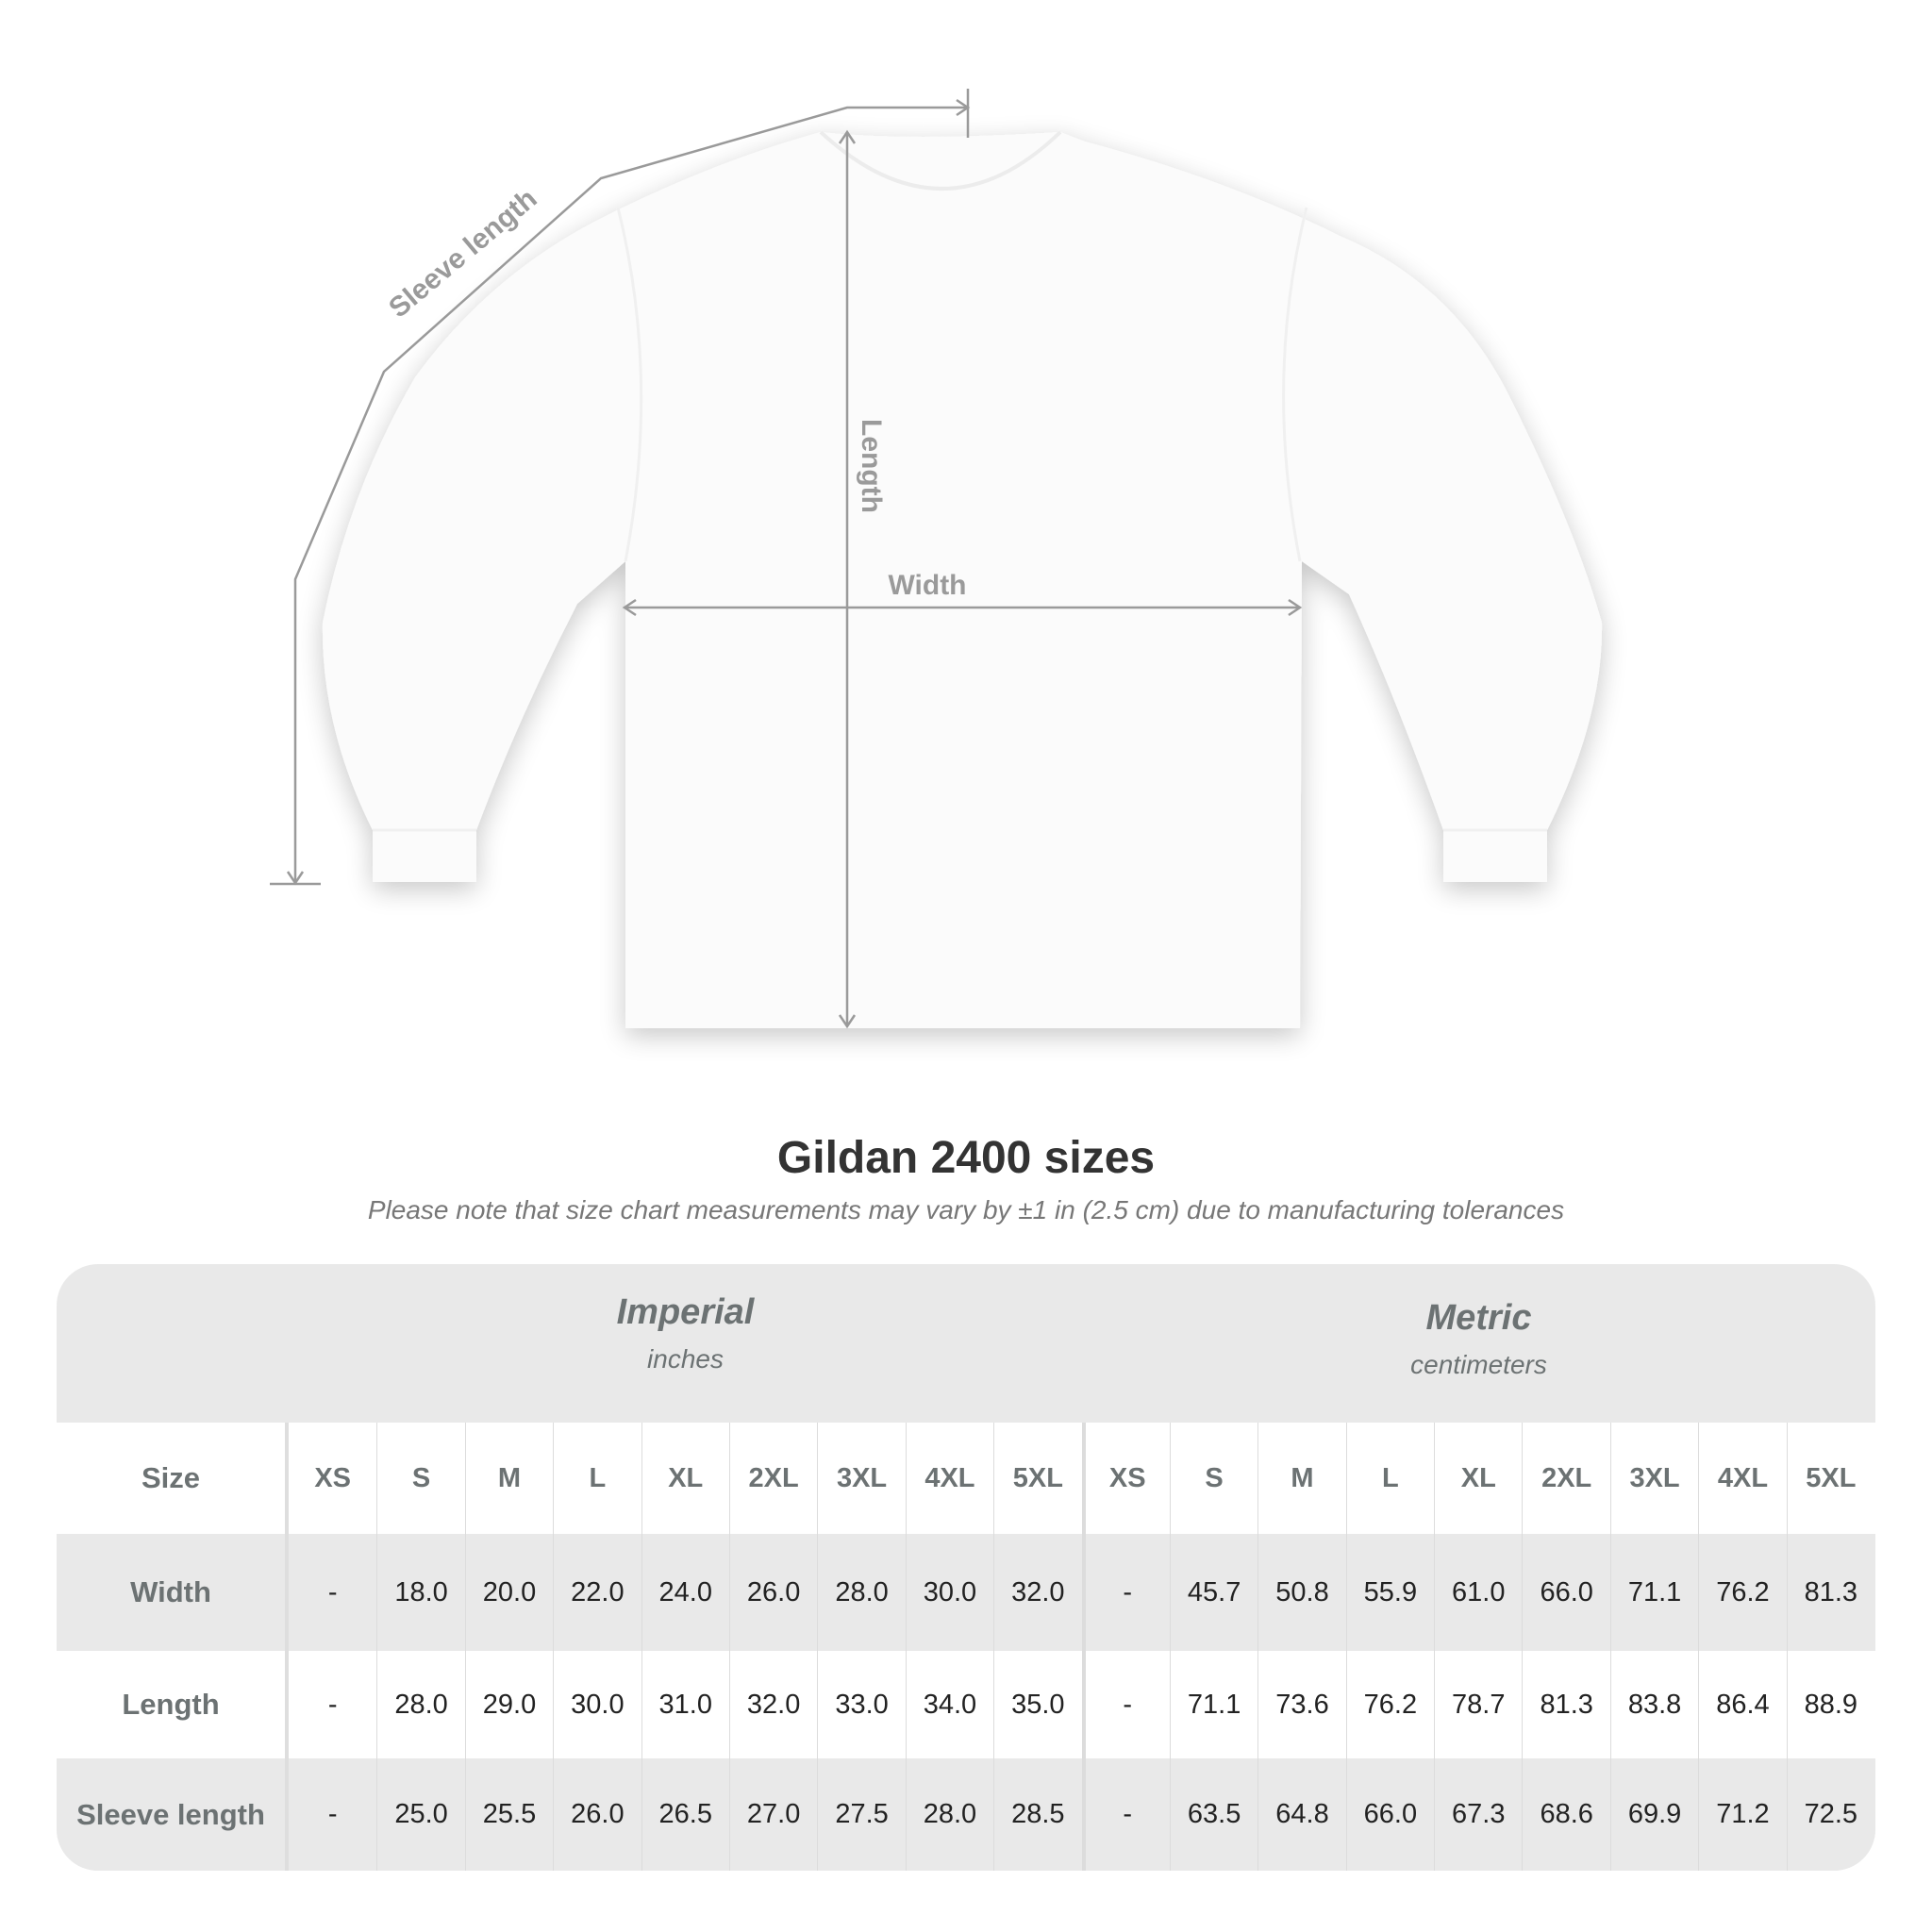 This screenshot has height=1932, width=1932. Describe the element at coordinates (1478, 1478) in the screenshot. I see `size-header-metric: XL` at that location.